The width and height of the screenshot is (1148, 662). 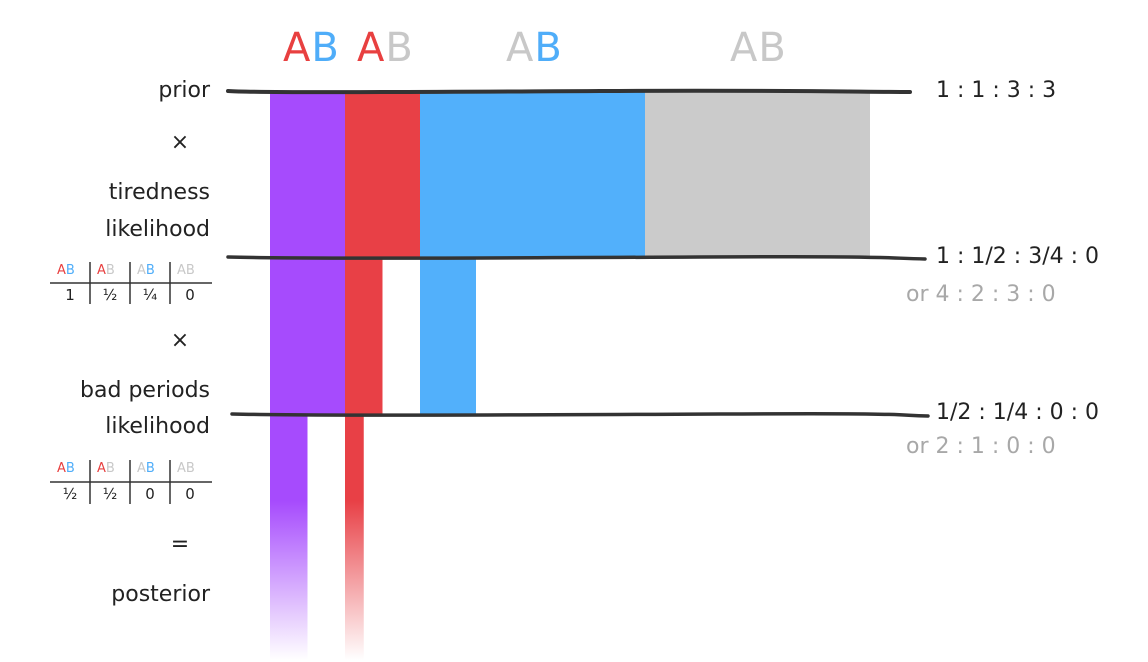 I want to click on header-b-only-b: B, so click(x=548, y=48).